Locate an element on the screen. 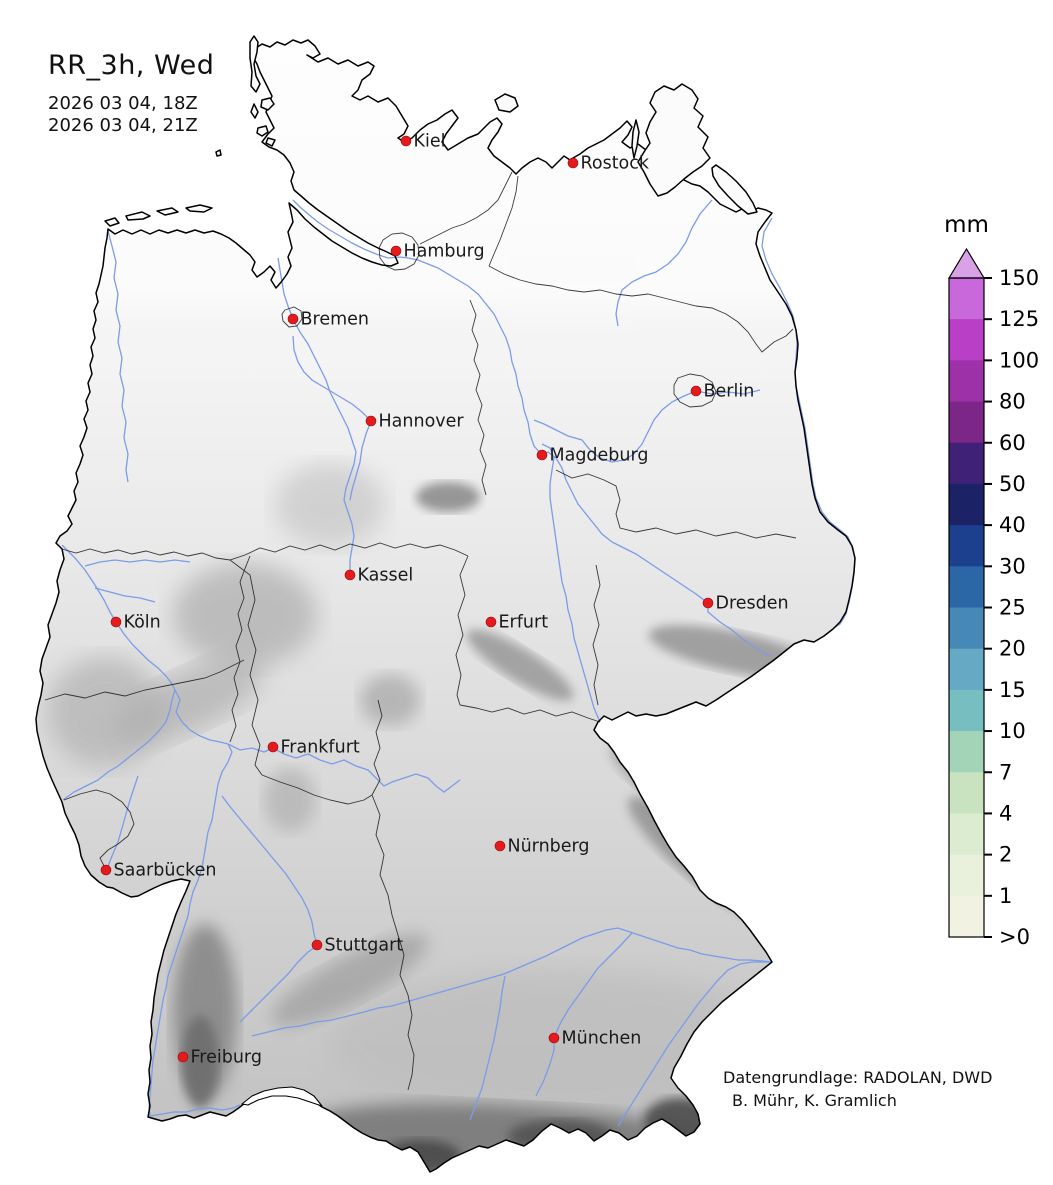  river-danube is located at coordinates (512, 982).